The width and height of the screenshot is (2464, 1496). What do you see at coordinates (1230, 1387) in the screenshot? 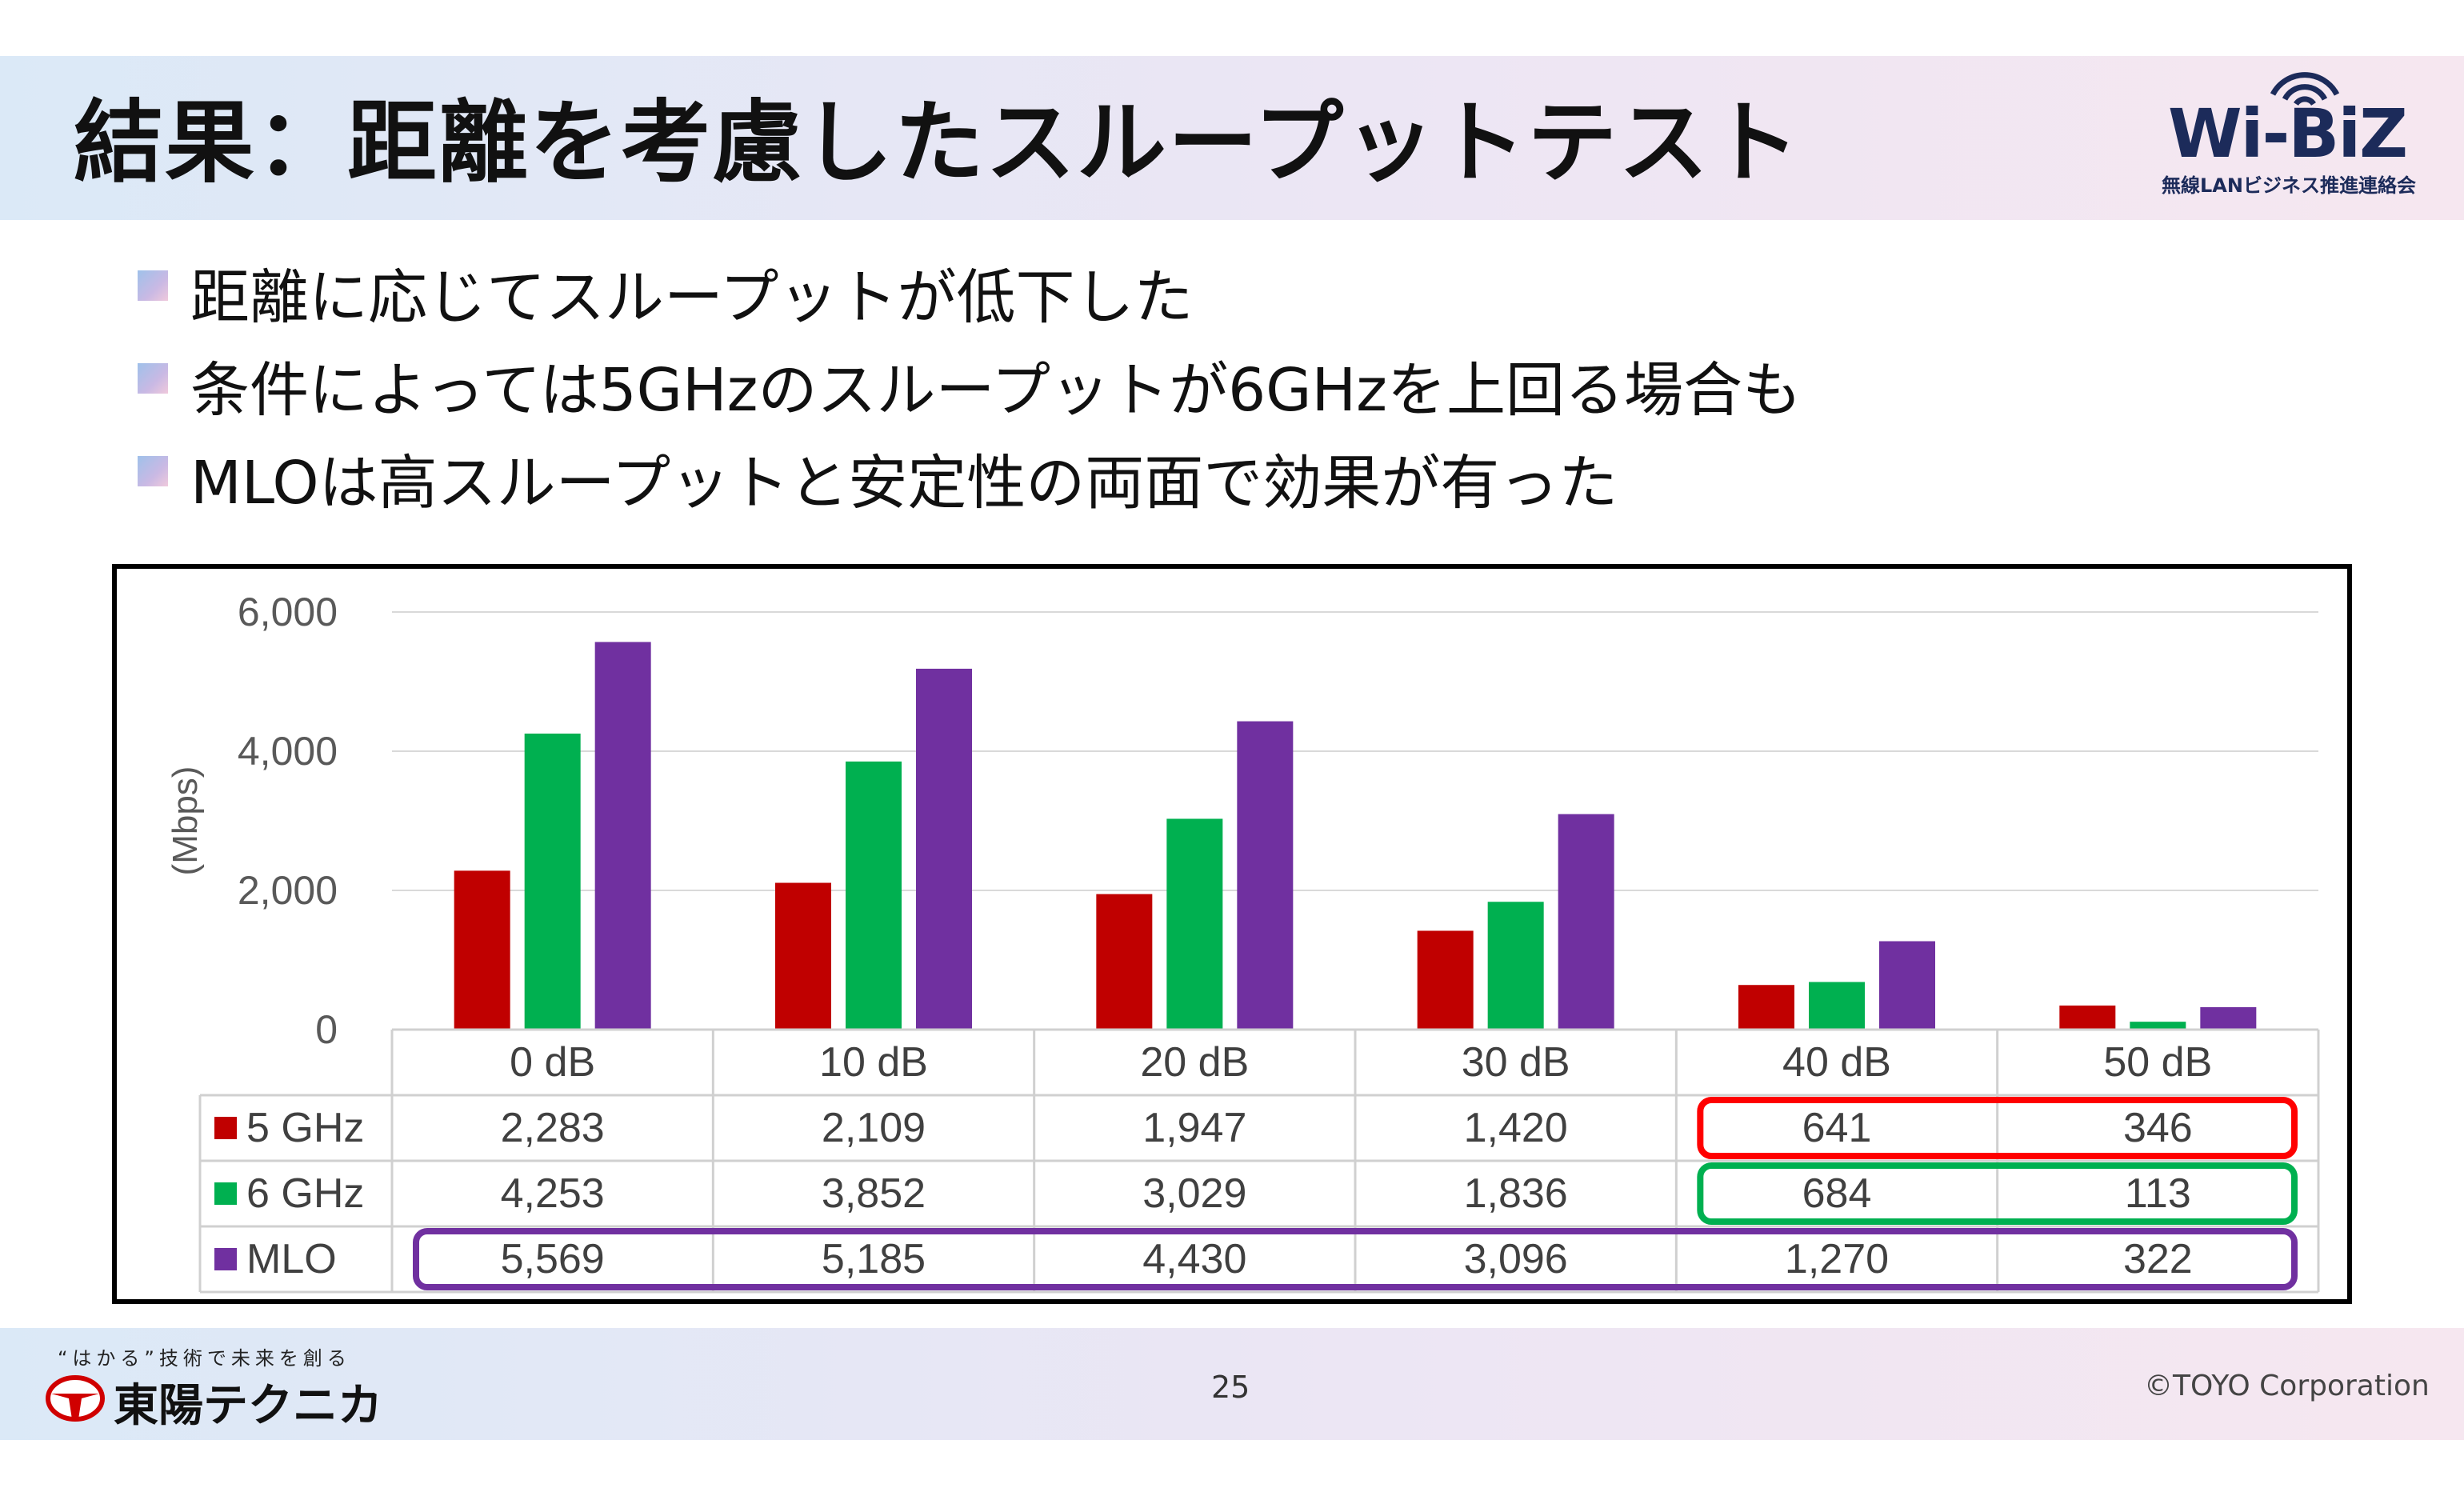
I see `page-number: 25` at bounding box center [1230, 1387].